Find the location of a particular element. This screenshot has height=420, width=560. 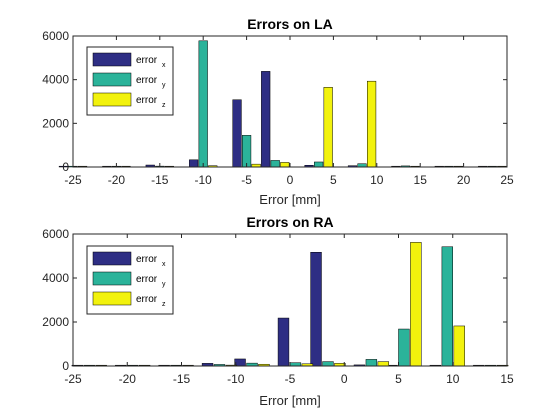

chart-title: Errors on LA is located at coordinates (290, 24).